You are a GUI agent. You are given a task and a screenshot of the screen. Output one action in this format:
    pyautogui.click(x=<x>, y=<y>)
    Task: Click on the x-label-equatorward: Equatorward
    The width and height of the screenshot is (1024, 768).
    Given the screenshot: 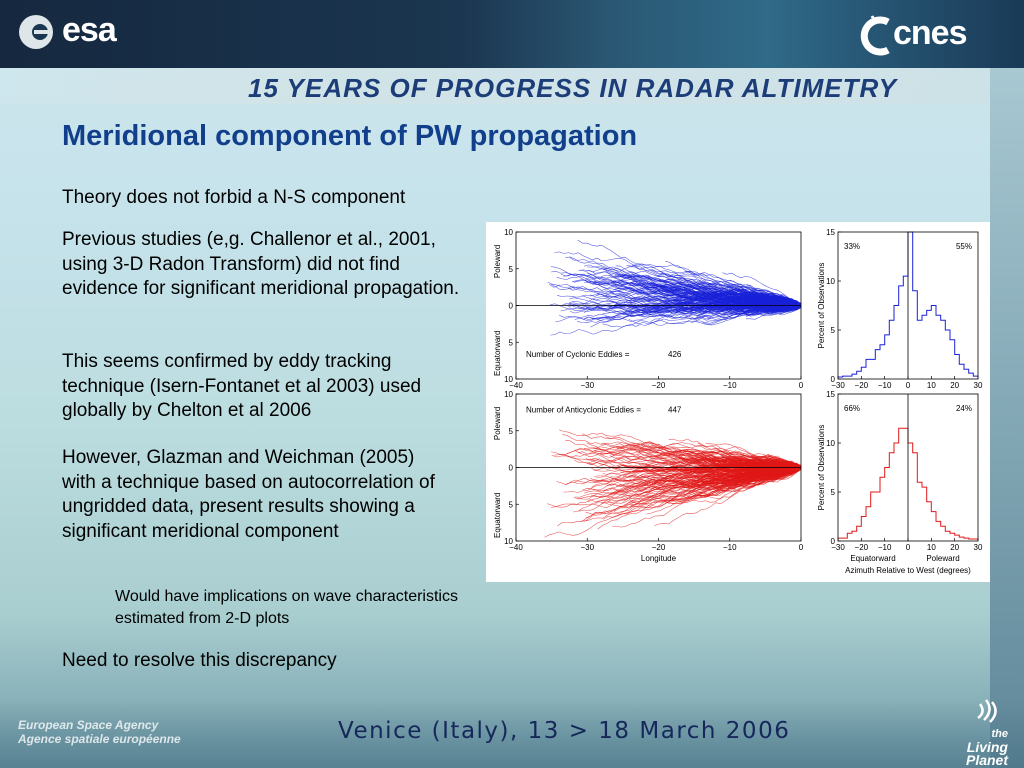 What is the action you would take?
    pyautogui.click(x=872, y=558)
    